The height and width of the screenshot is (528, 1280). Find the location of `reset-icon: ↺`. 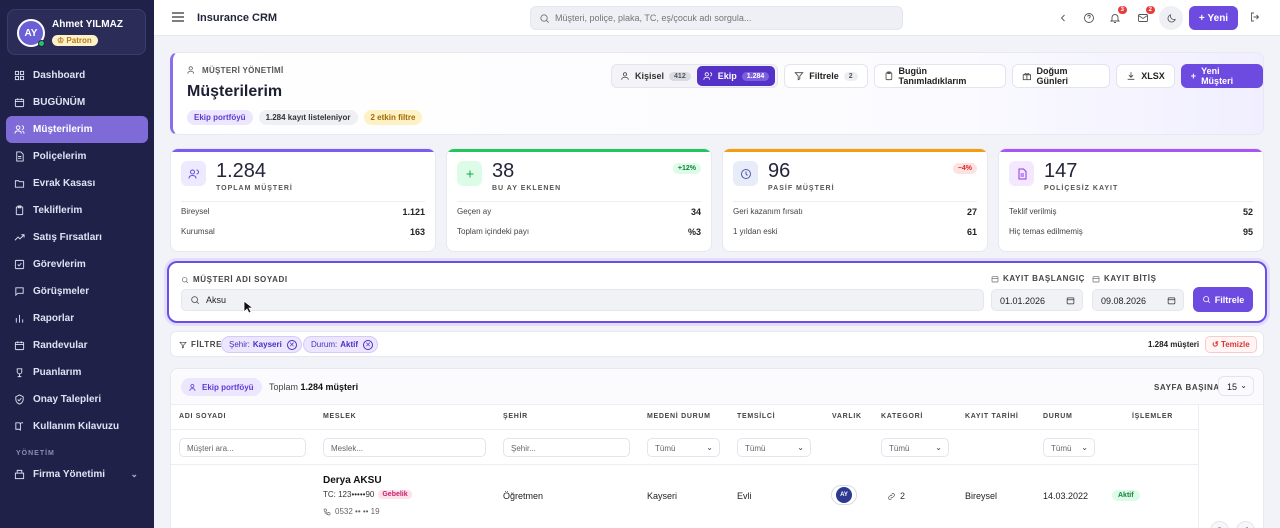

reset-icon: ↺ is located at coordinates (1216, 344).